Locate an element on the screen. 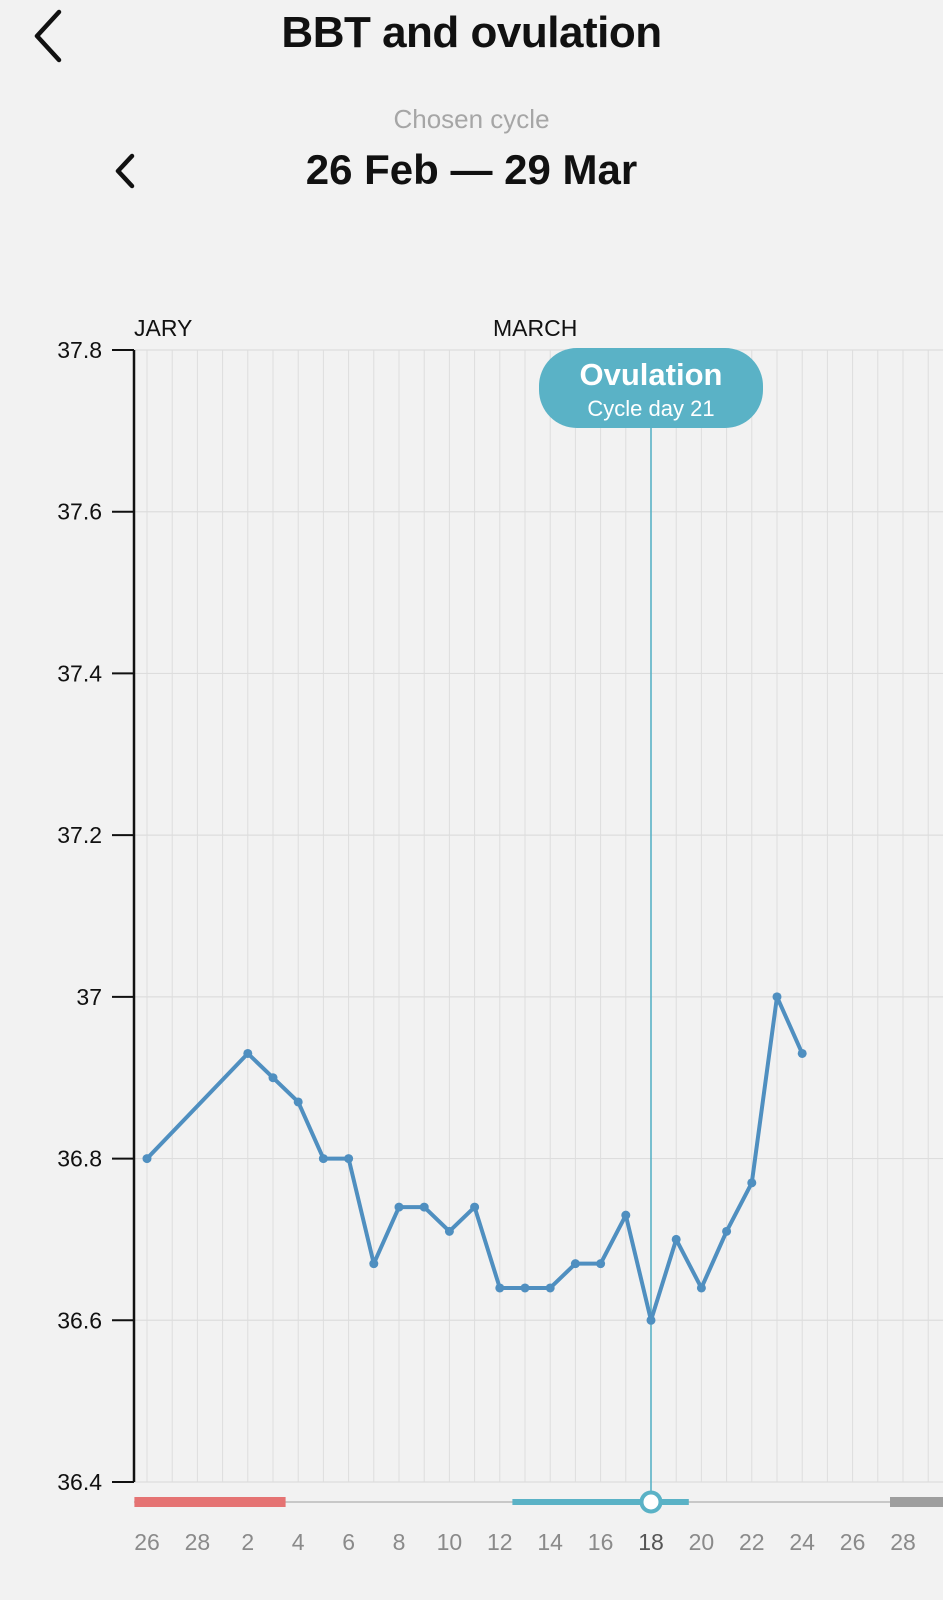 This screenshot has width=943, height=1600. cycle-date-range: 26 Feb — 29 Mar is located at coordinates (471, 169).